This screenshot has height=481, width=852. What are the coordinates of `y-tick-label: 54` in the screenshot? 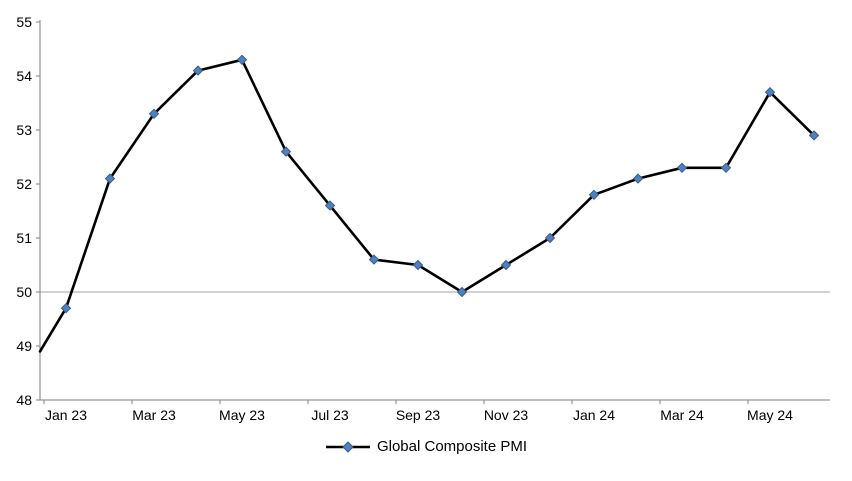 It's located at (24, 76).